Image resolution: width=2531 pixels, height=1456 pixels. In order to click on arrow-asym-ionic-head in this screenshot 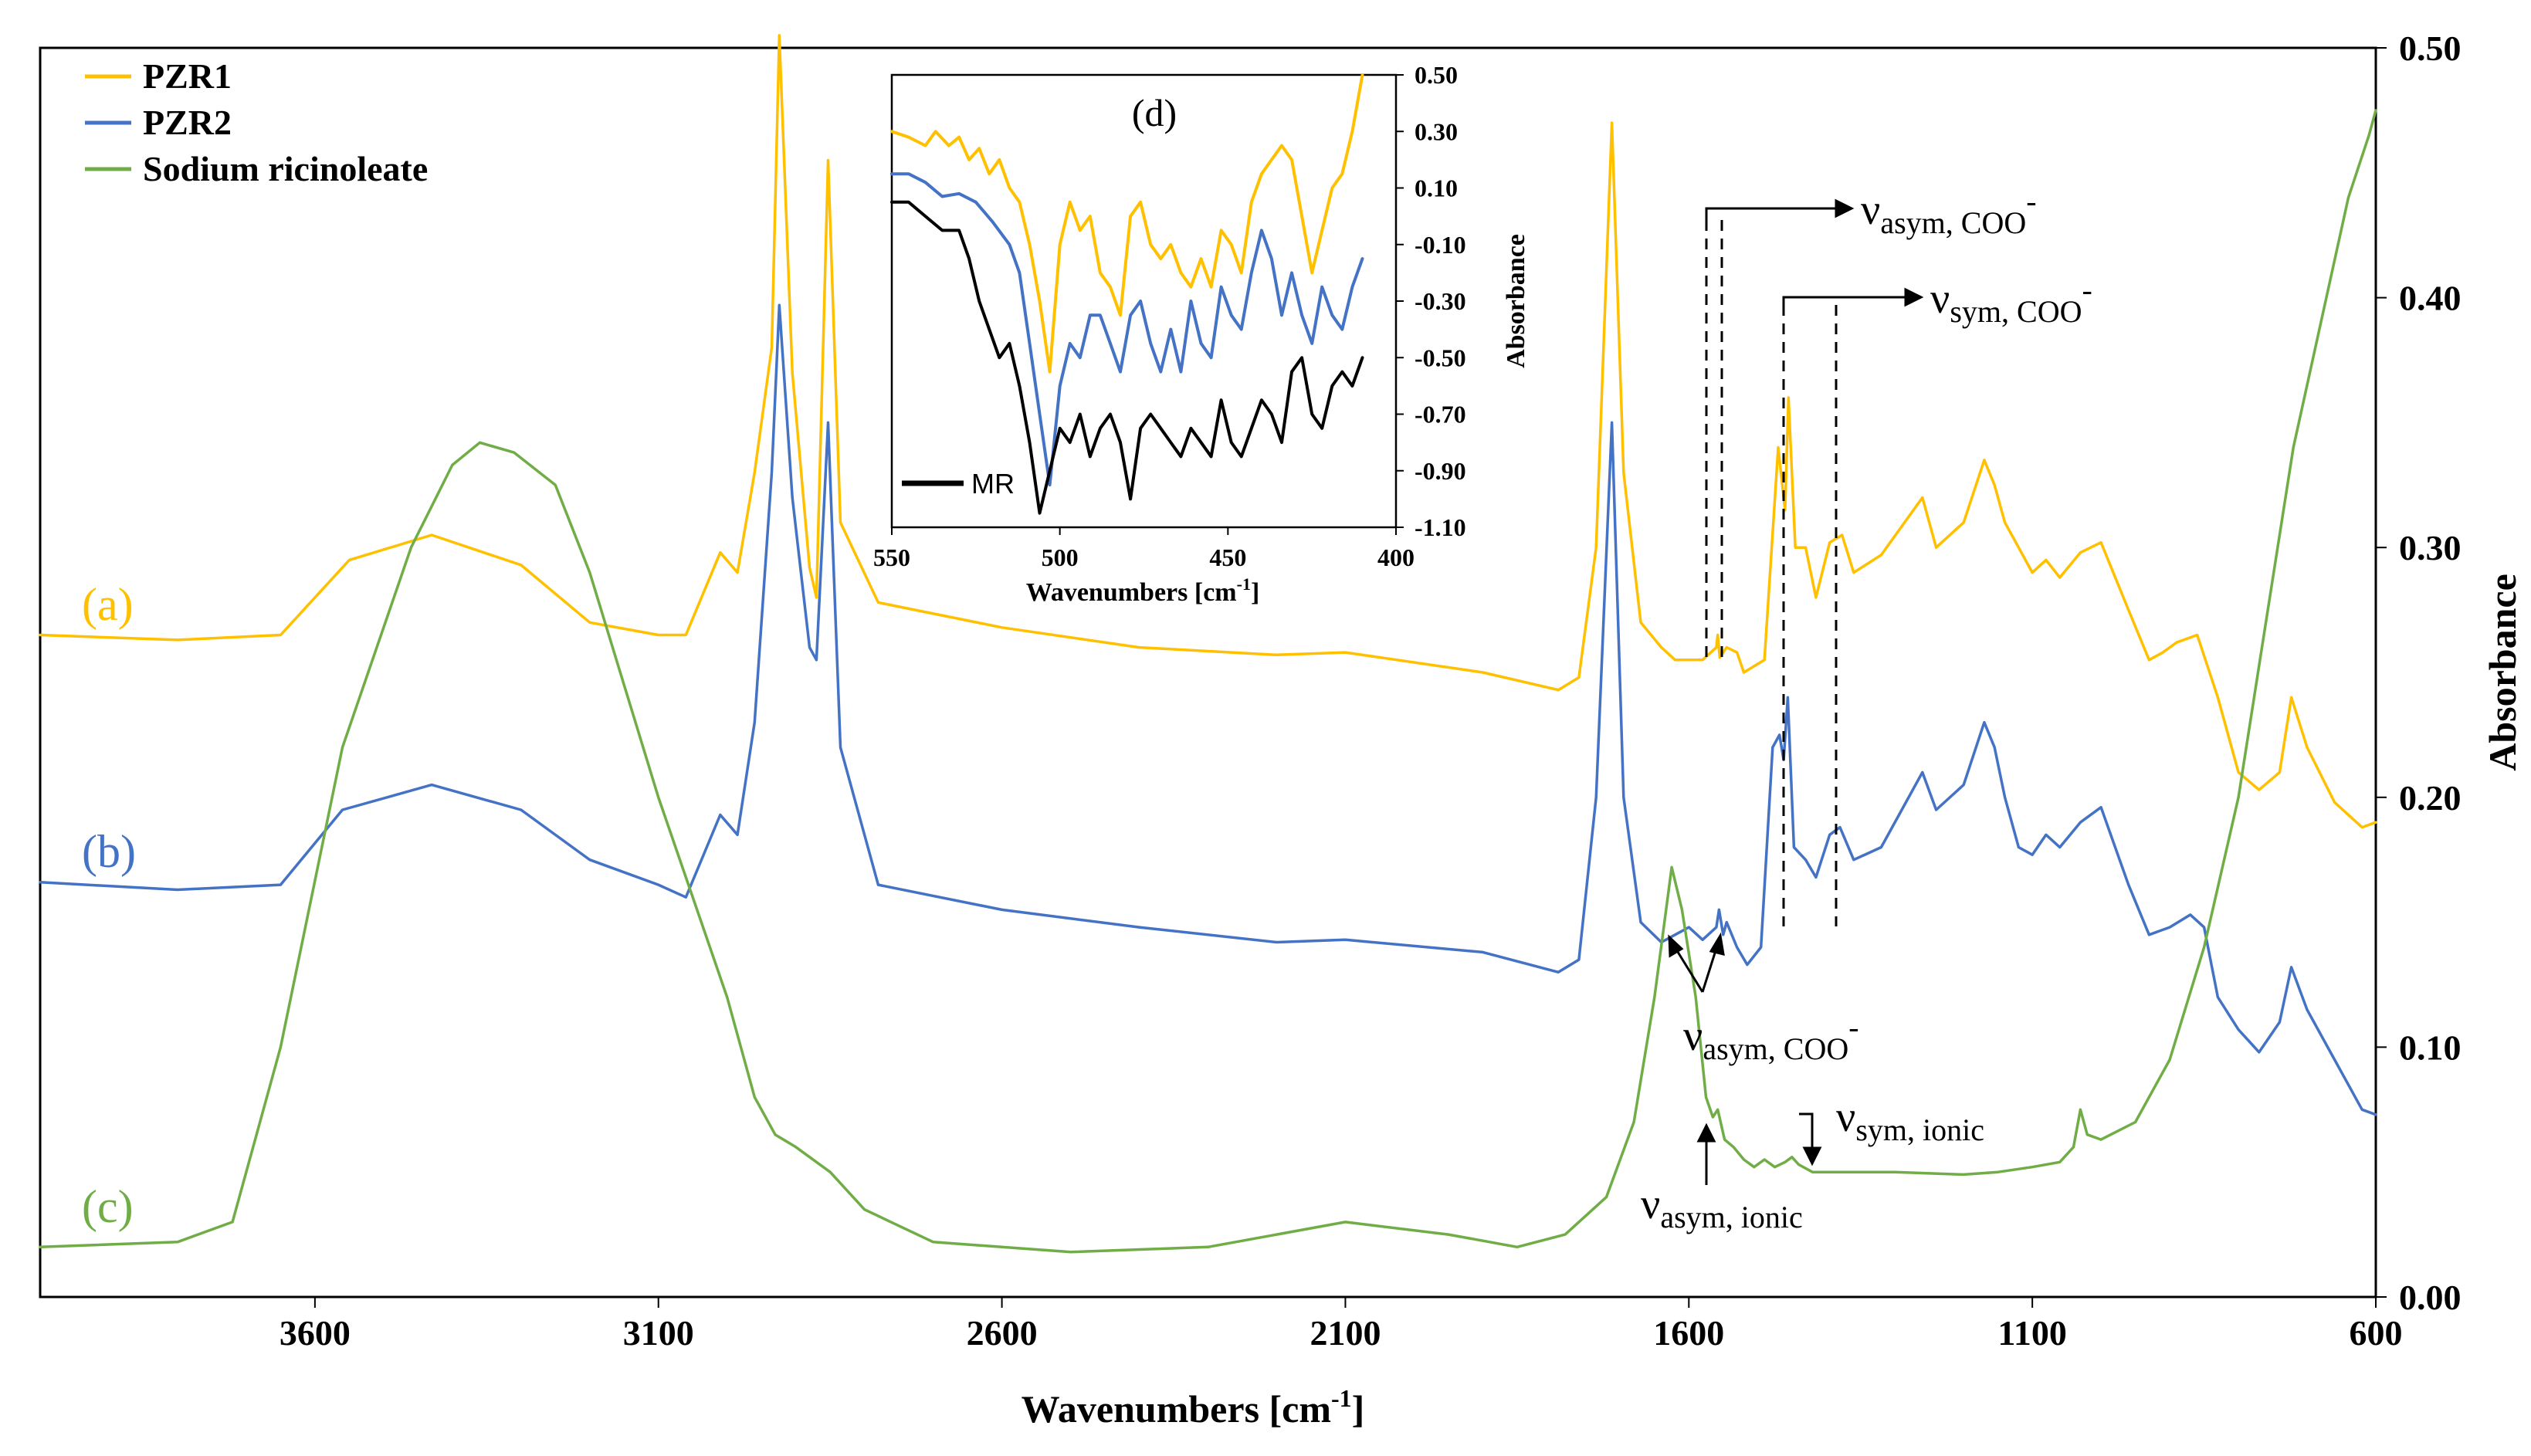, I will do `click(1706, 1132)`.